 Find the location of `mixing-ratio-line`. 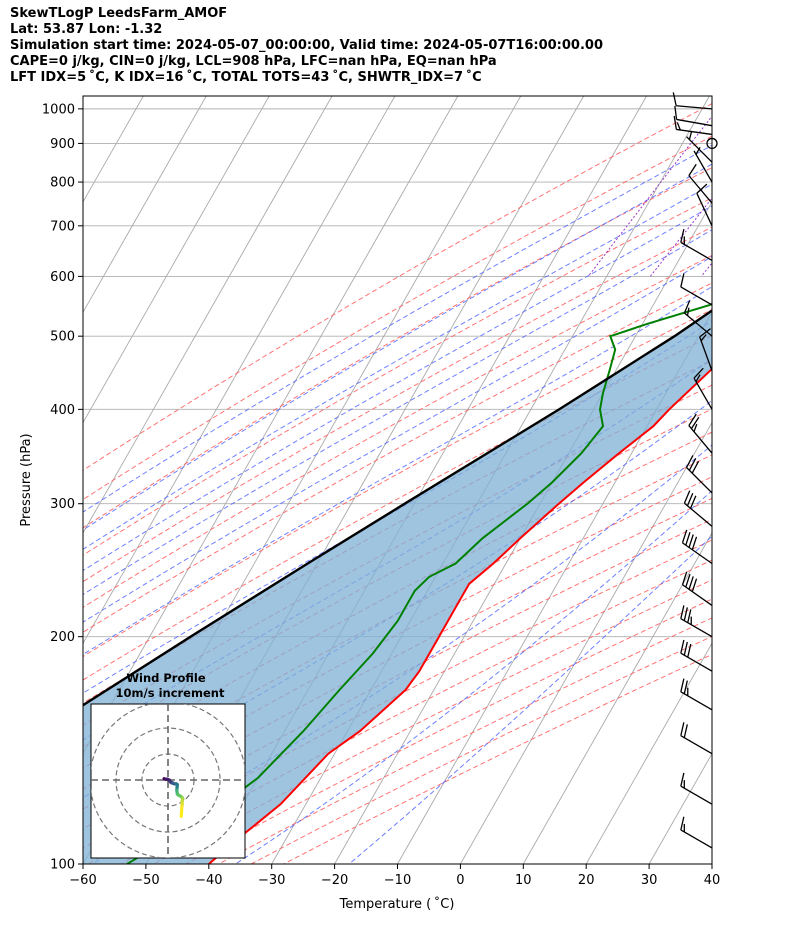

mixing-ratio-line is located at coordinates (706, 269).